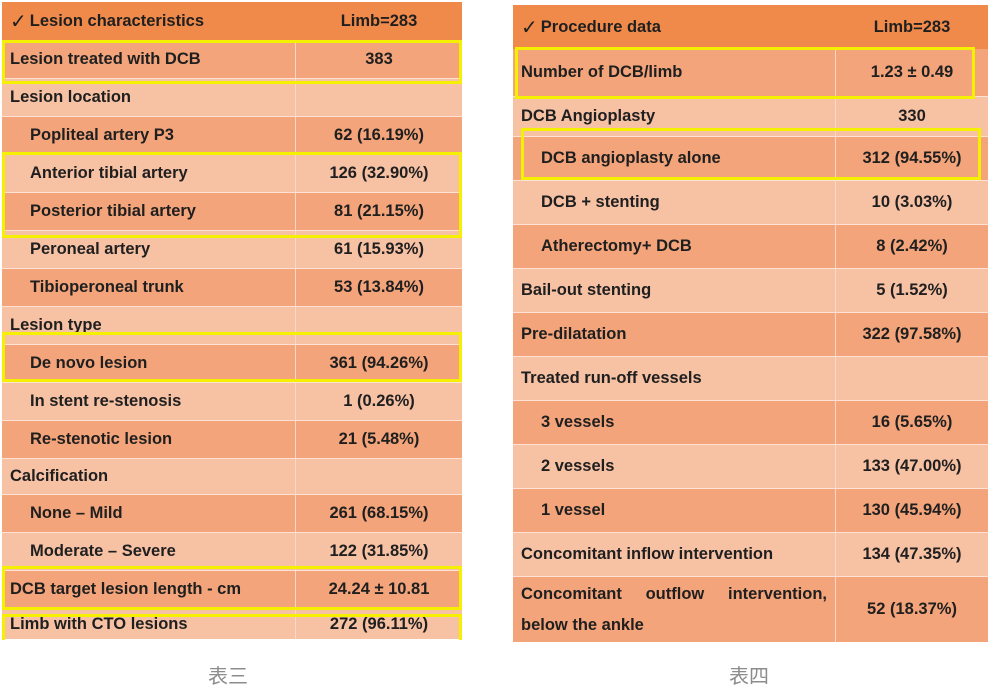  What do you see at coordinates (912, 116) in the screenshot?
I see `row-value: 330` at bounding box center [912, 116].